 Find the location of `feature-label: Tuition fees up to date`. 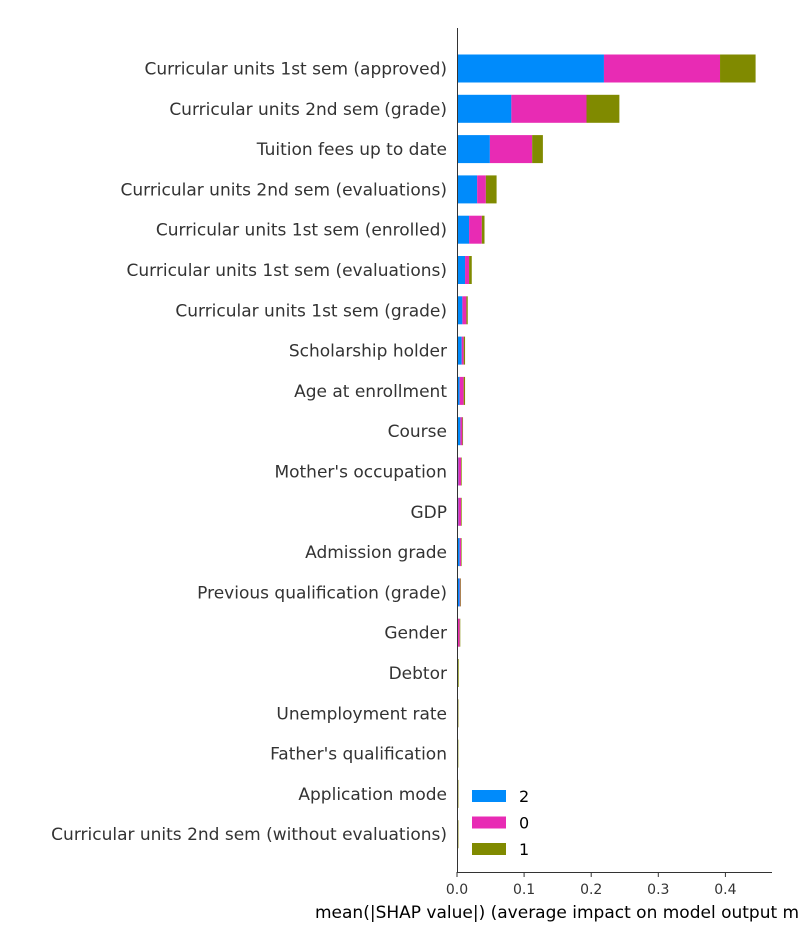

feature-label: Tuition fees up to date is located at coordinates (351, 150).